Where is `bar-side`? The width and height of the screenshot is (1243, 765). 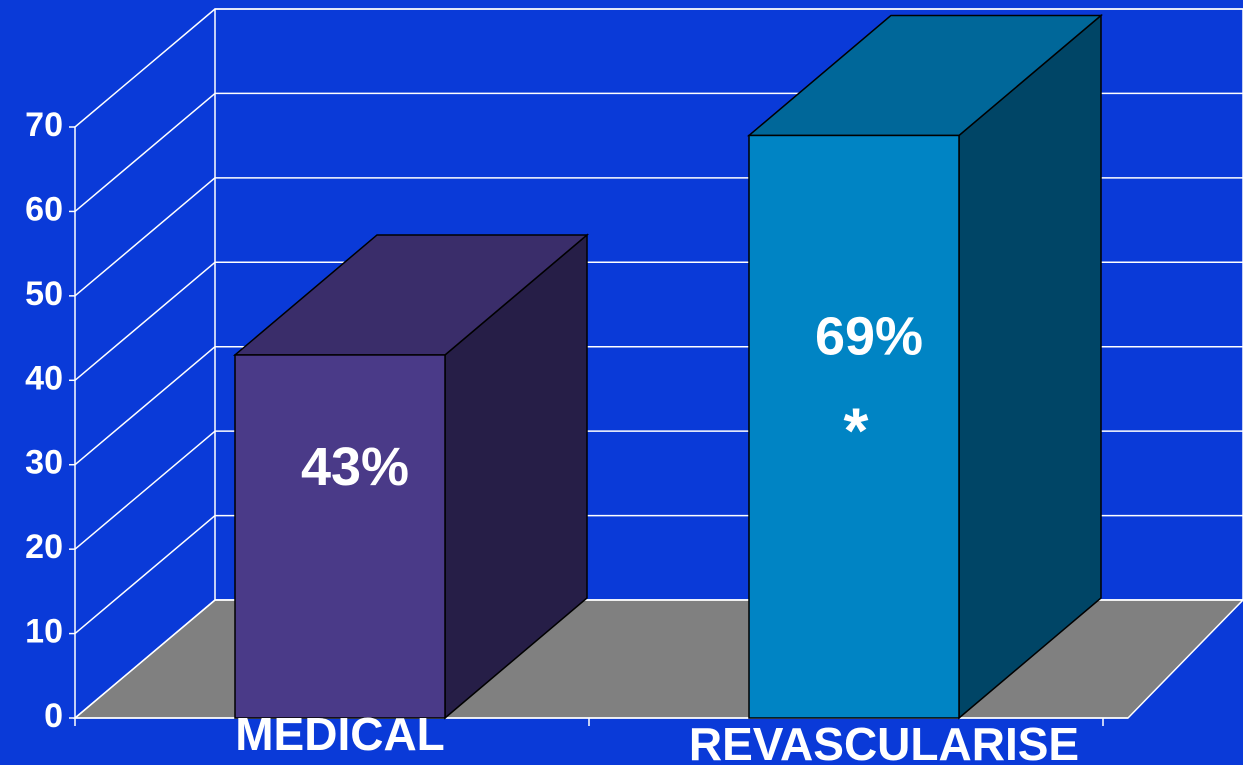
bar-side is located at coordinates (1030, 366).